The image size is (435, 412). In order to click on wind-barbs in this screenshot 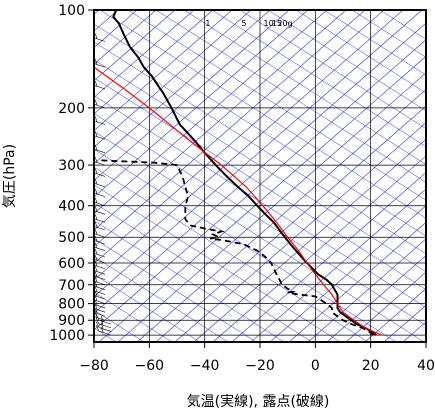, I will do `click(103, 173)`.